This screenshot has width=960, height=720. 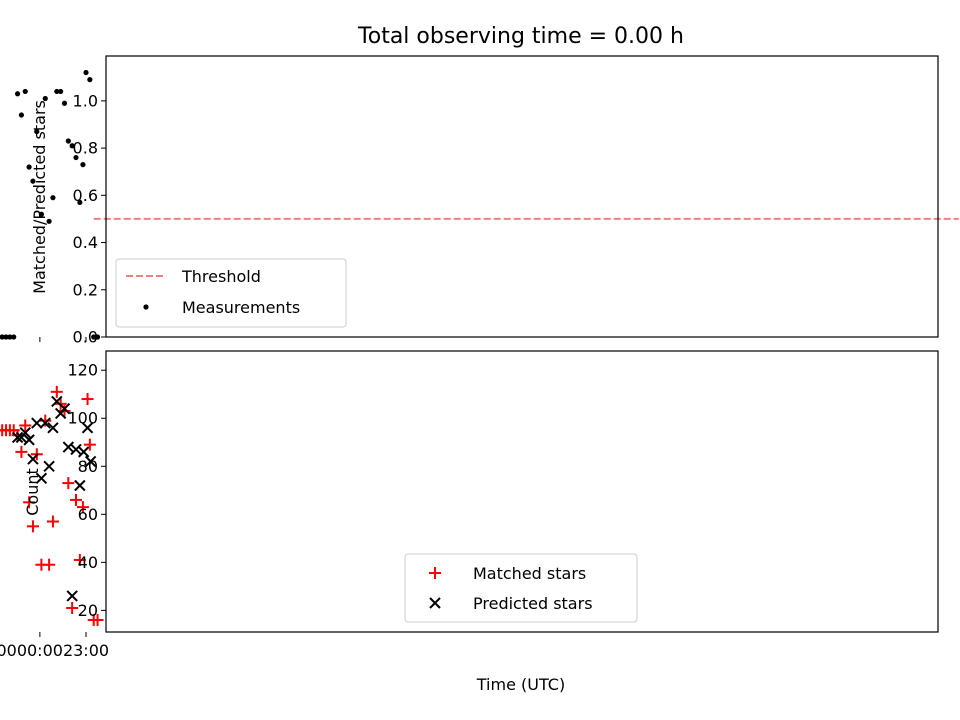 I want to click on chart-title: Total observing time = 0.00 h, so click(x=520, y=36).